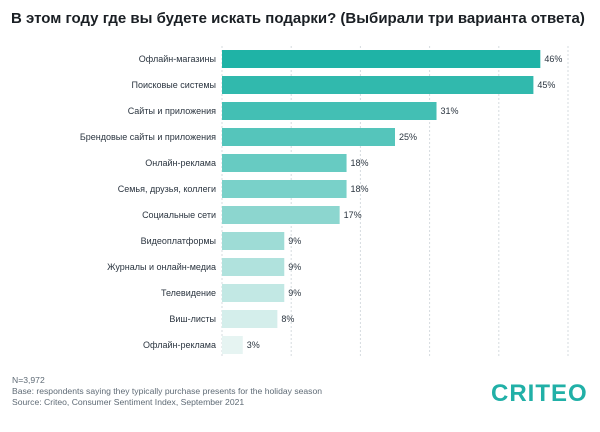 The width and height of the screenshot is (600, 432). I want to click on criteo-logo-text: CRITEO, so click(539, 393).